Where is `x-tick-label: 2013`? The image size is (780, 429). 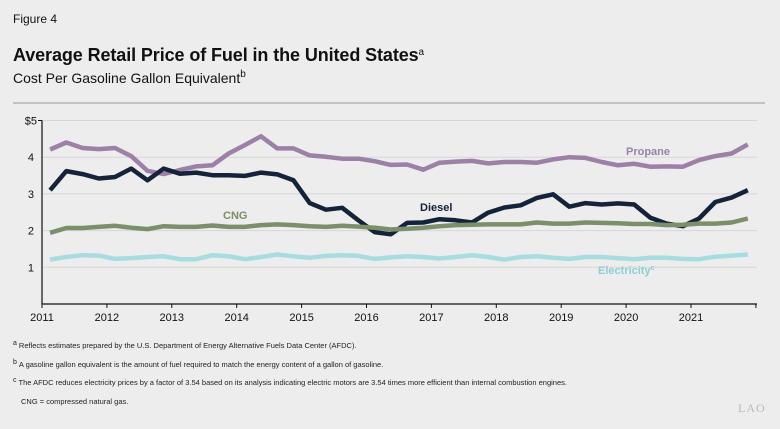 x-tick-label: 2013 is located at coordinates (172, 318).